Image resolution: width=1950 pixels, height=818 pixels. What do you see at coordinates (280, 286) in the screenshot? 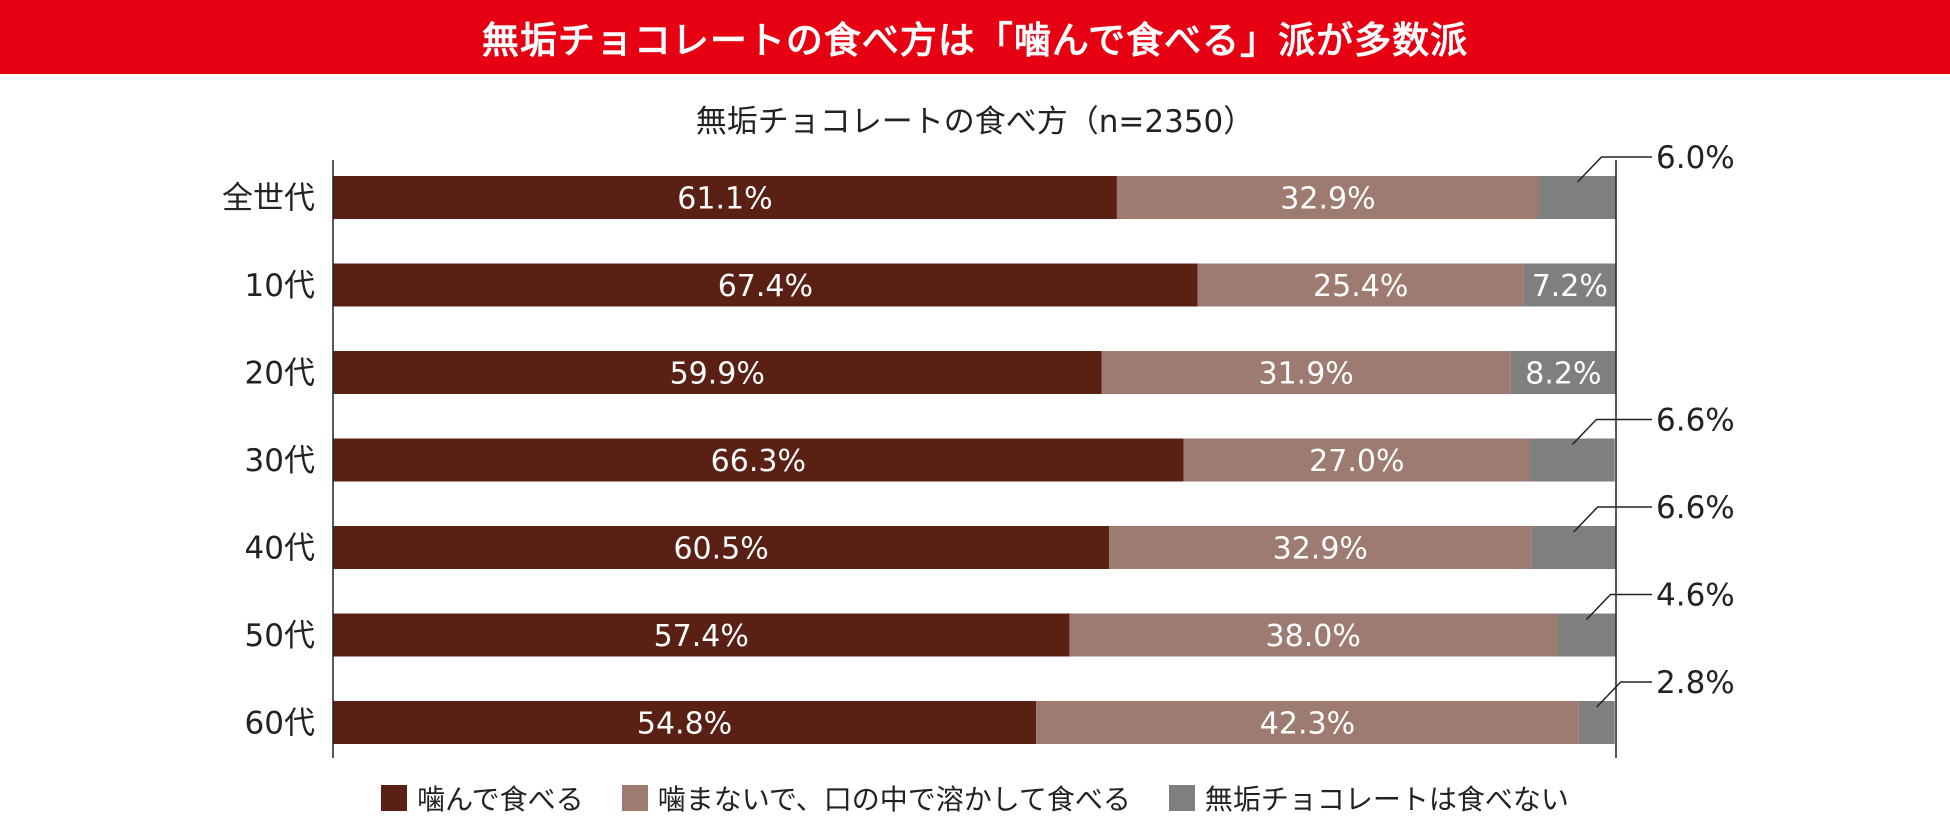
I see `category-label: 10代` at bounding box center [280, 286].